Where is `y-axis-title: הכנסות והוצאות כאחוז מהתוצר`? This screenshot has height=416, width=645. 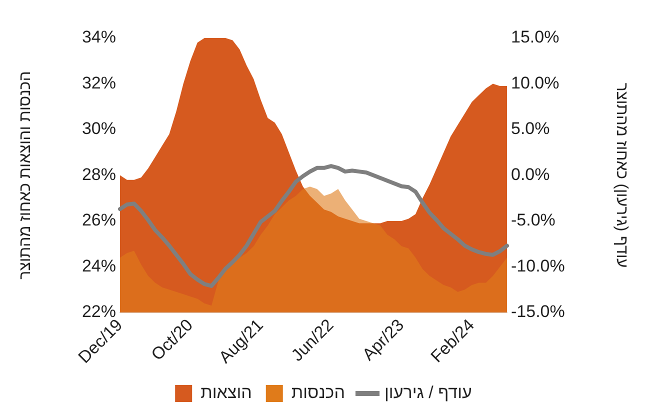 y-axis-title: הכנסות והוצאות כאחוז מהתוצר is located at coordinates (25, 175).